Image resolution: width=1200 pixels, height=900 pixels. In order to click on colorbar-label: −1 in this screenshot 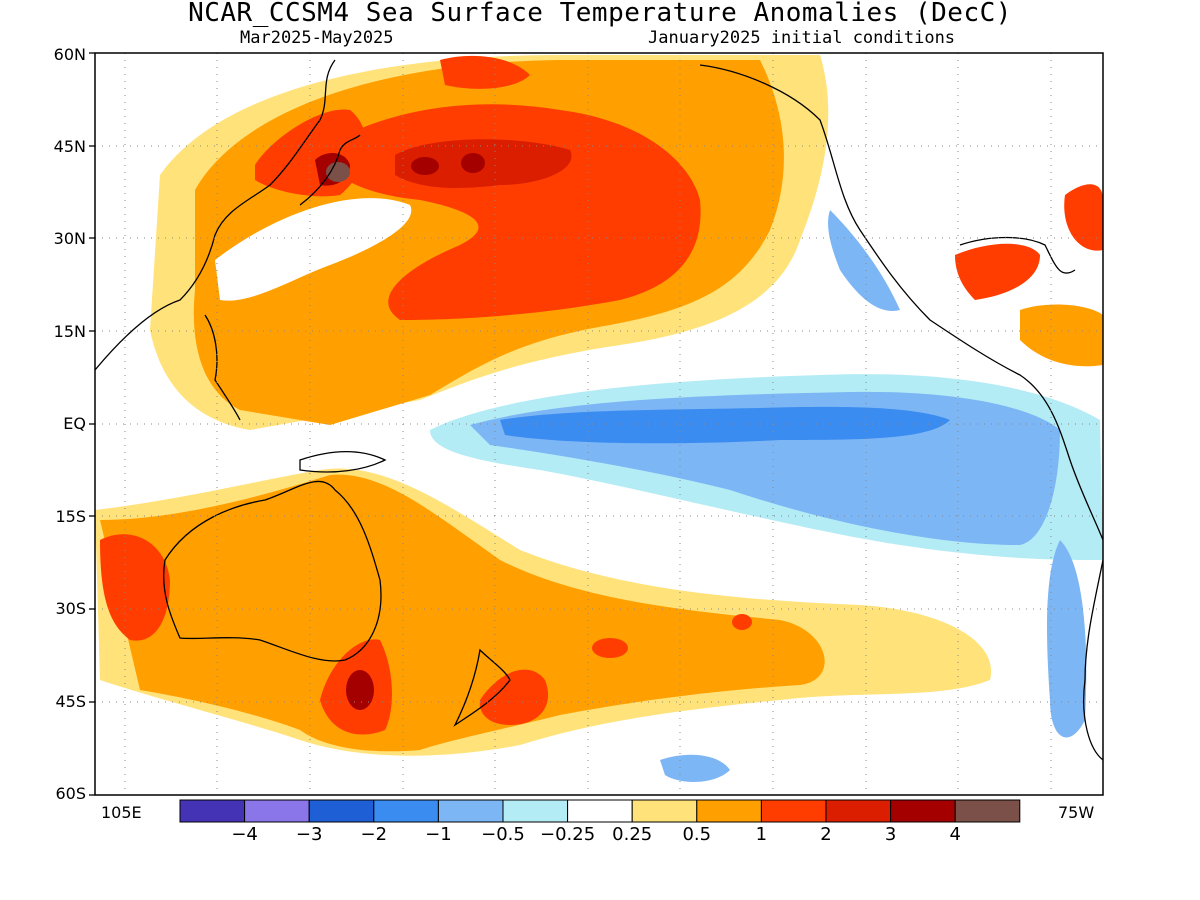, I will do `click(438, 834)`.